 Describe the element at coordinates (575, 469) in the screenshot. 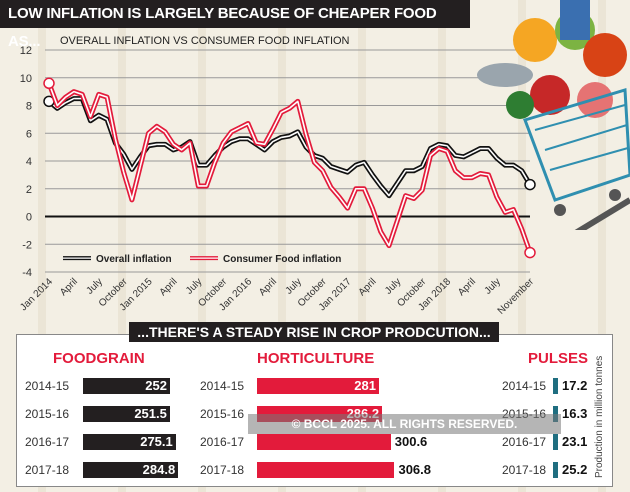

I see `bar-value-label: 25.2` at that location.